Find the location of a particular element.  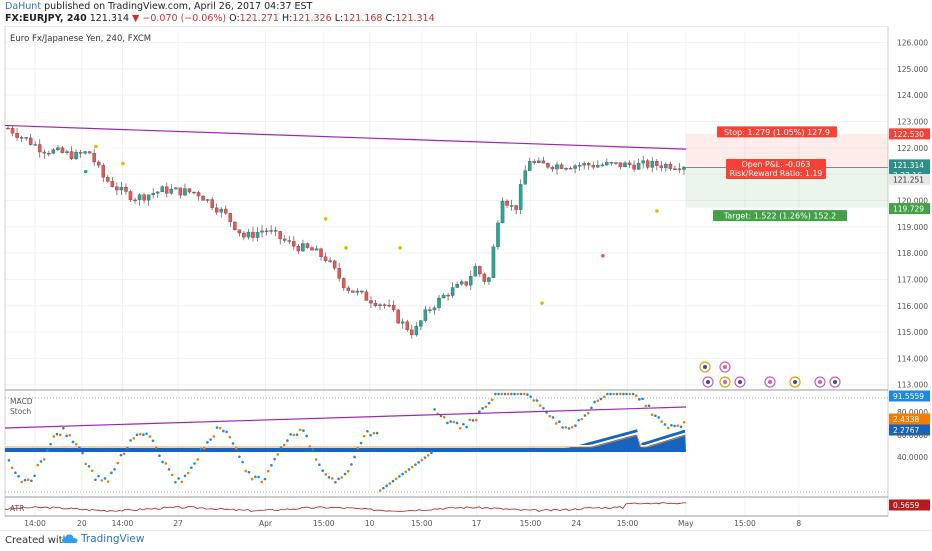

atr-label: ATR is located at coordinates (17, 508).